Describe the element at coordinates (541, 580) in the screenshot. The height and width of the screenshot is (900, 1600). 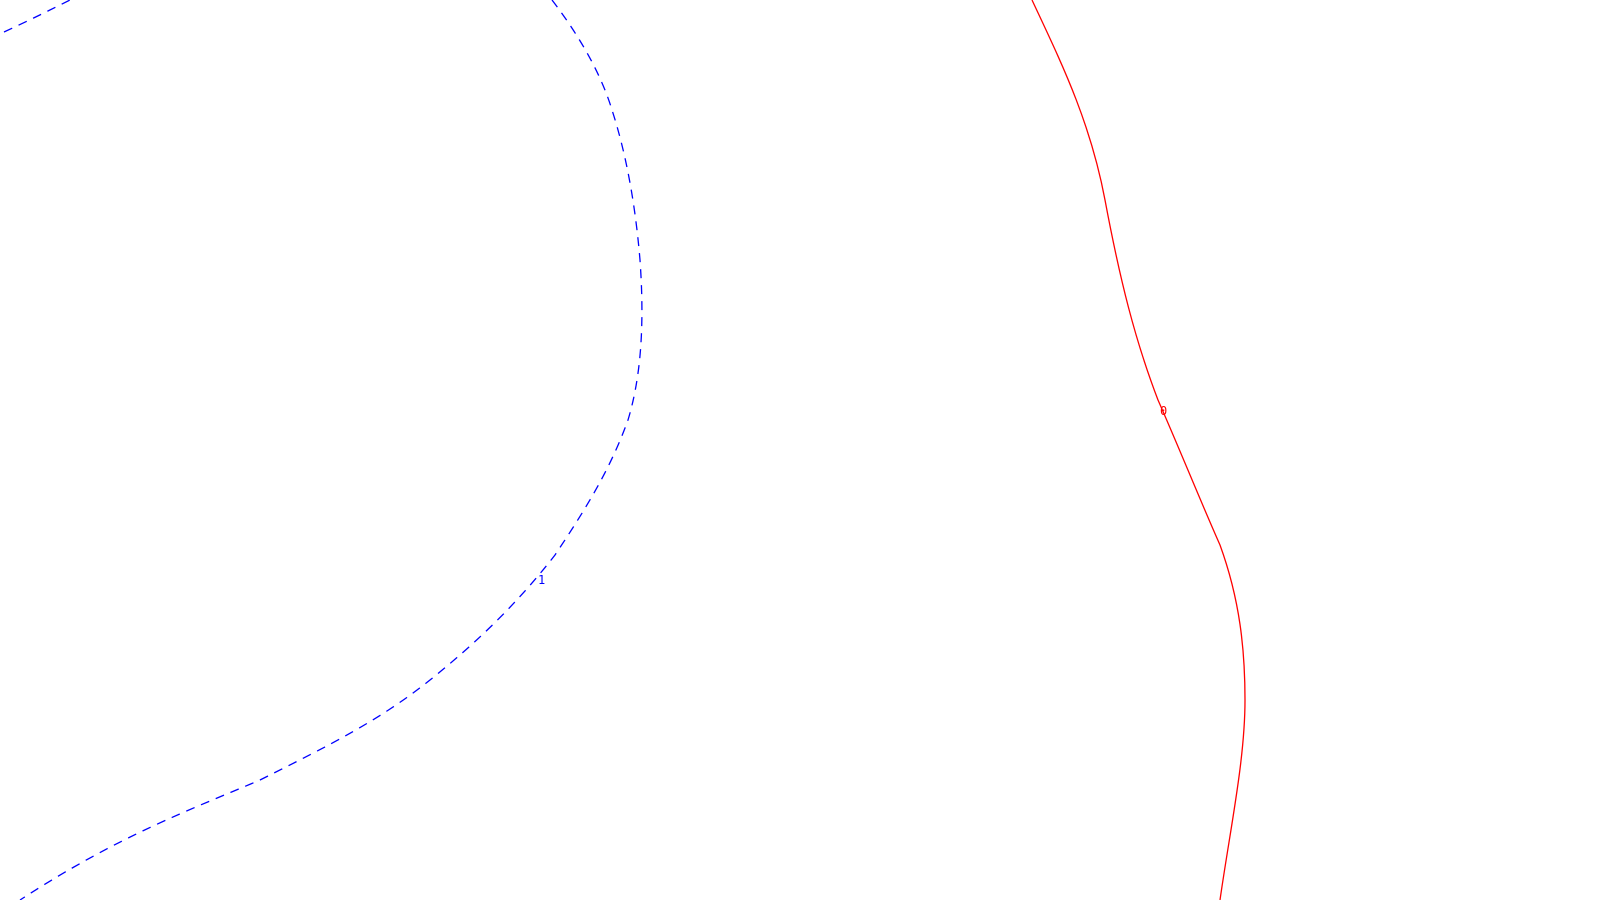
I see `contour-label-level-1: 1` at that location.